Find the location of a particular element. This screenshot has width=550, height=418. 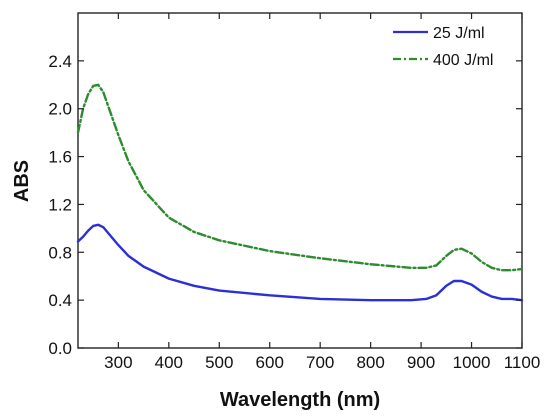

legend-label-400-j-ml: 400 J/ml is located at coordinates (463, 60).